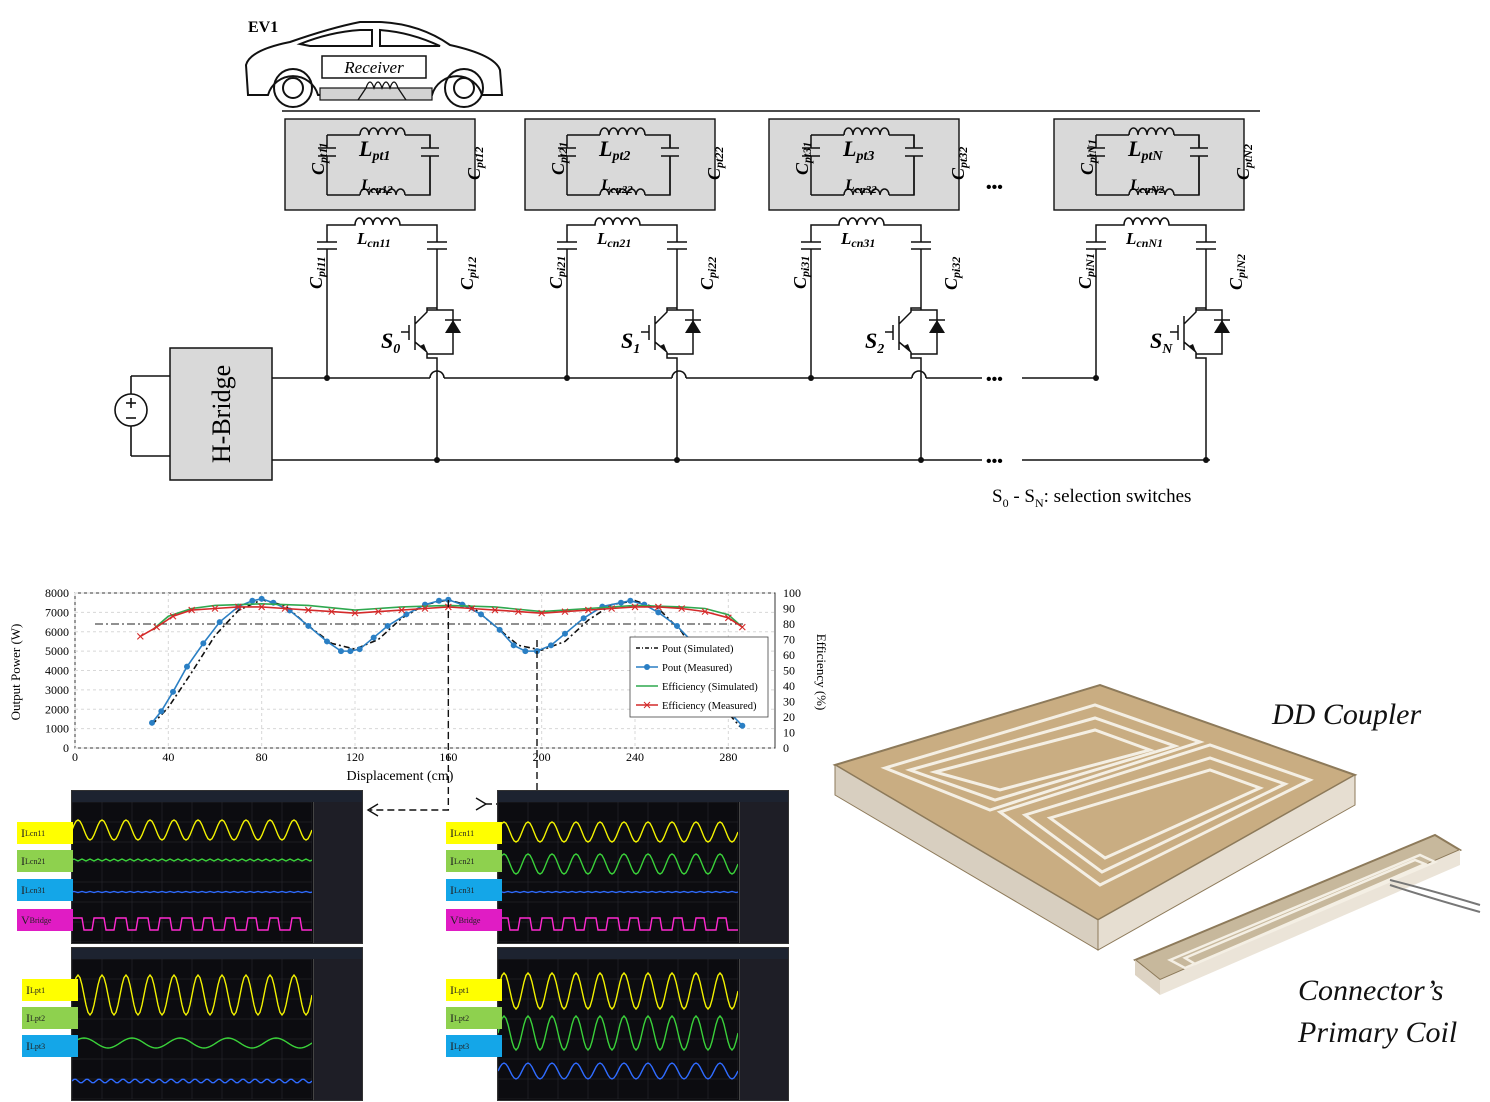 The width and height of the screenshot is (1490, 1102). What do you see at coordinates (66, 748) in the screenshot?
I see `y-tick-label: 0` at bounding box center [66, 748].